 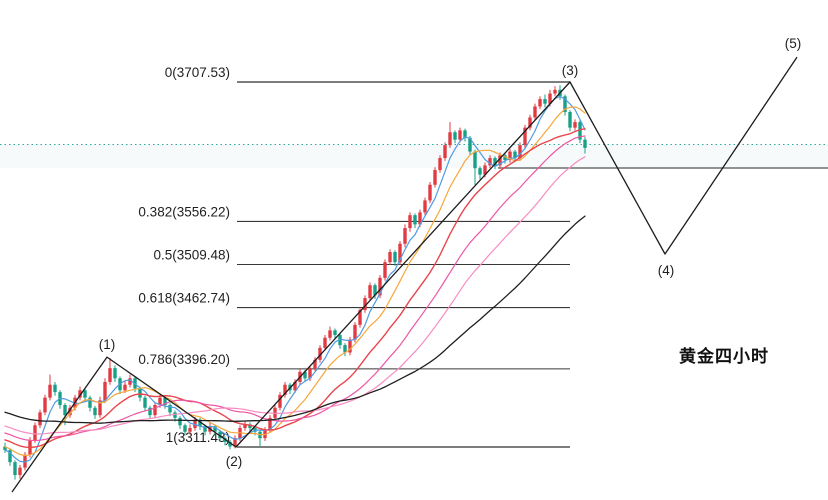 I want to click on svg-text: (3), so click(x=570, y=70).